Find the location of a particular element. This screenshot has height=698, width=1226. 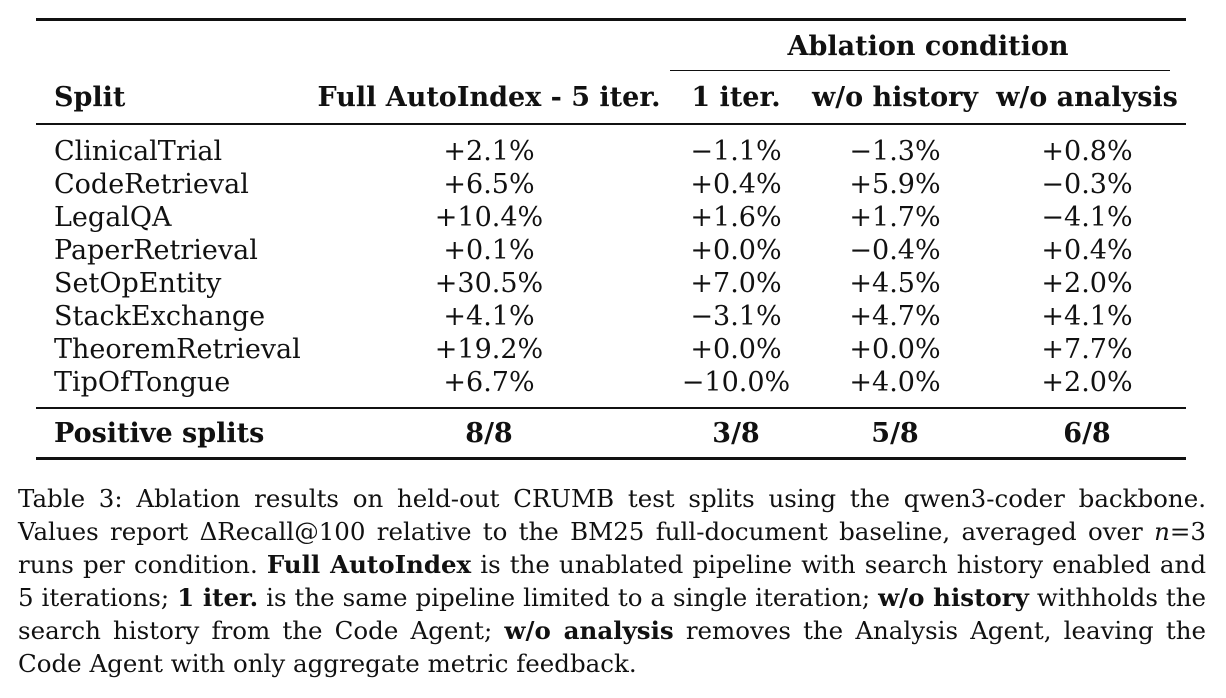

full-cell: +19.2% is located at coordinates (489, 349).